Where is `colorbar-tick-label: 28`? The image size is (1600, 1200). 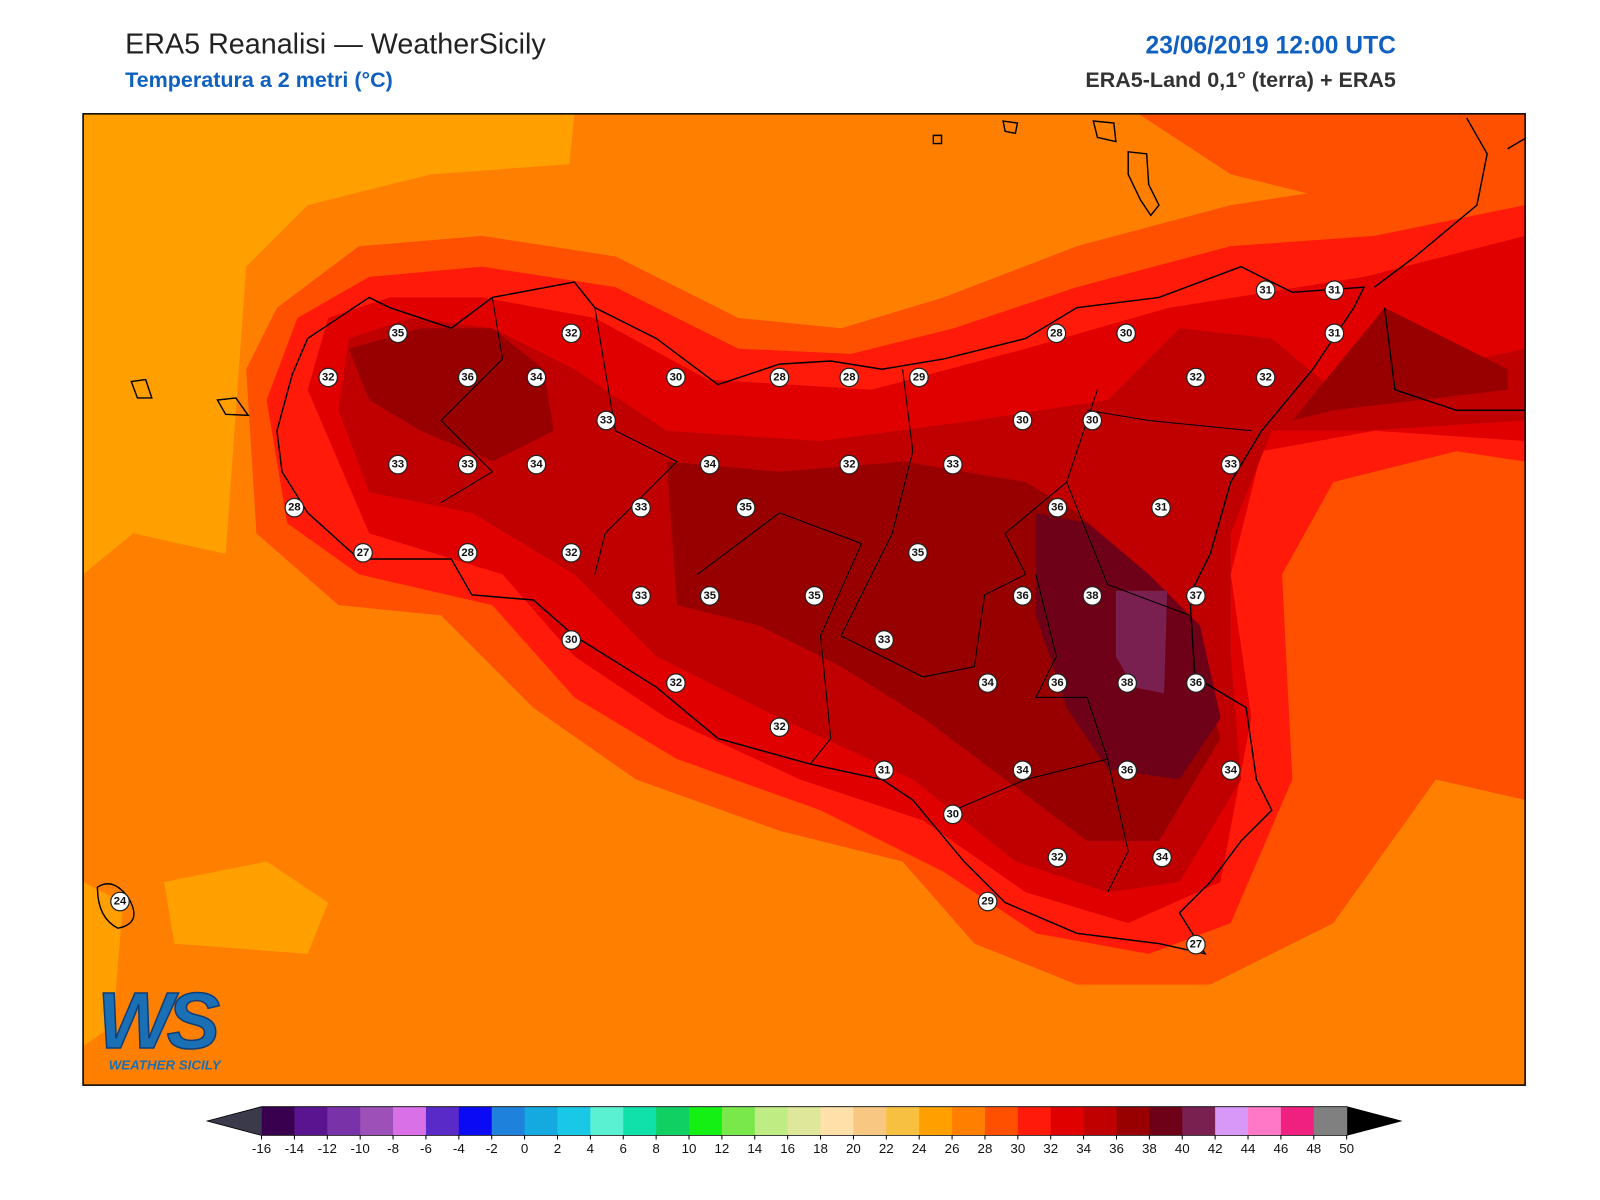
colorbar-tick-label: 28 is located at coordinates (985, 1148).